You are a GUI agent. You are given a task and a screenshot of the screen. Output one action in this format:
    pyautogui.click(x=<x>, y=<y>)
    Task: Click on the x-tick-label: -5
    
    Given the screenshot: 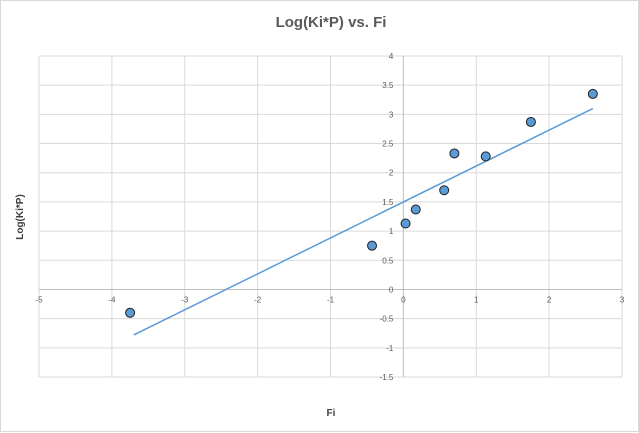 What is the action you would take?
    pyautogui.click(x=39, y=299)
    